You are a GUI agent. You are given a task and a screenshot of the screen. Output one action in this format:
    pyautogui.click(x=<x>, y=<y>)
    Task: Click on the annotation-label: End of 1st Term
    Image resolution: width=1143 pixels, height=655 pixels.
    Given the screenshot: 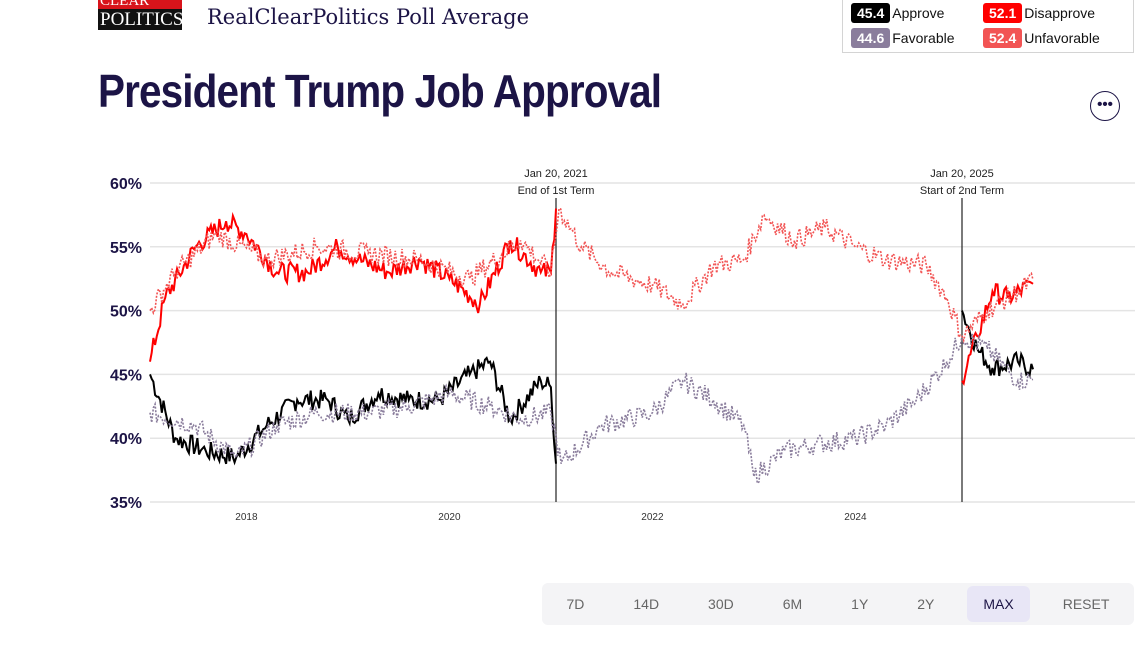 What is the action you would take?
    pyautogui.click(x=556, y=191)
    